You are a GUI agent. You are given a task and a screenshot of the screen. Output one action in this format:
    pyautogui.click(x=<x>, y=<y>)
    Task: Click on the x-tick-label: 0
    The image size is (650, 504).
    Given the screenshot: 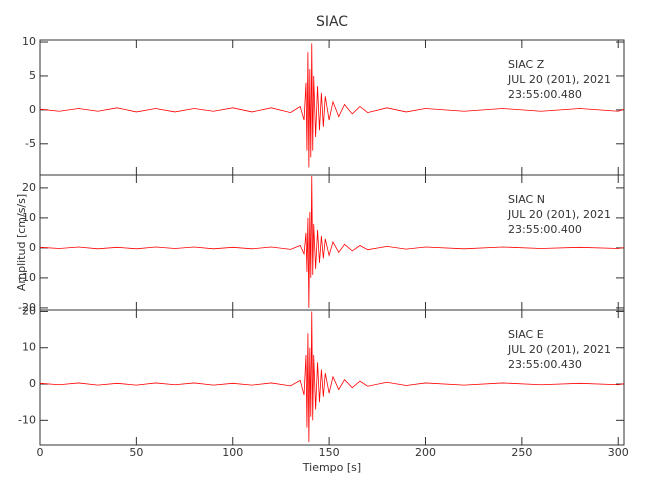 What is the action you would take?
    pyautogui.click(x=40, y=452)
    